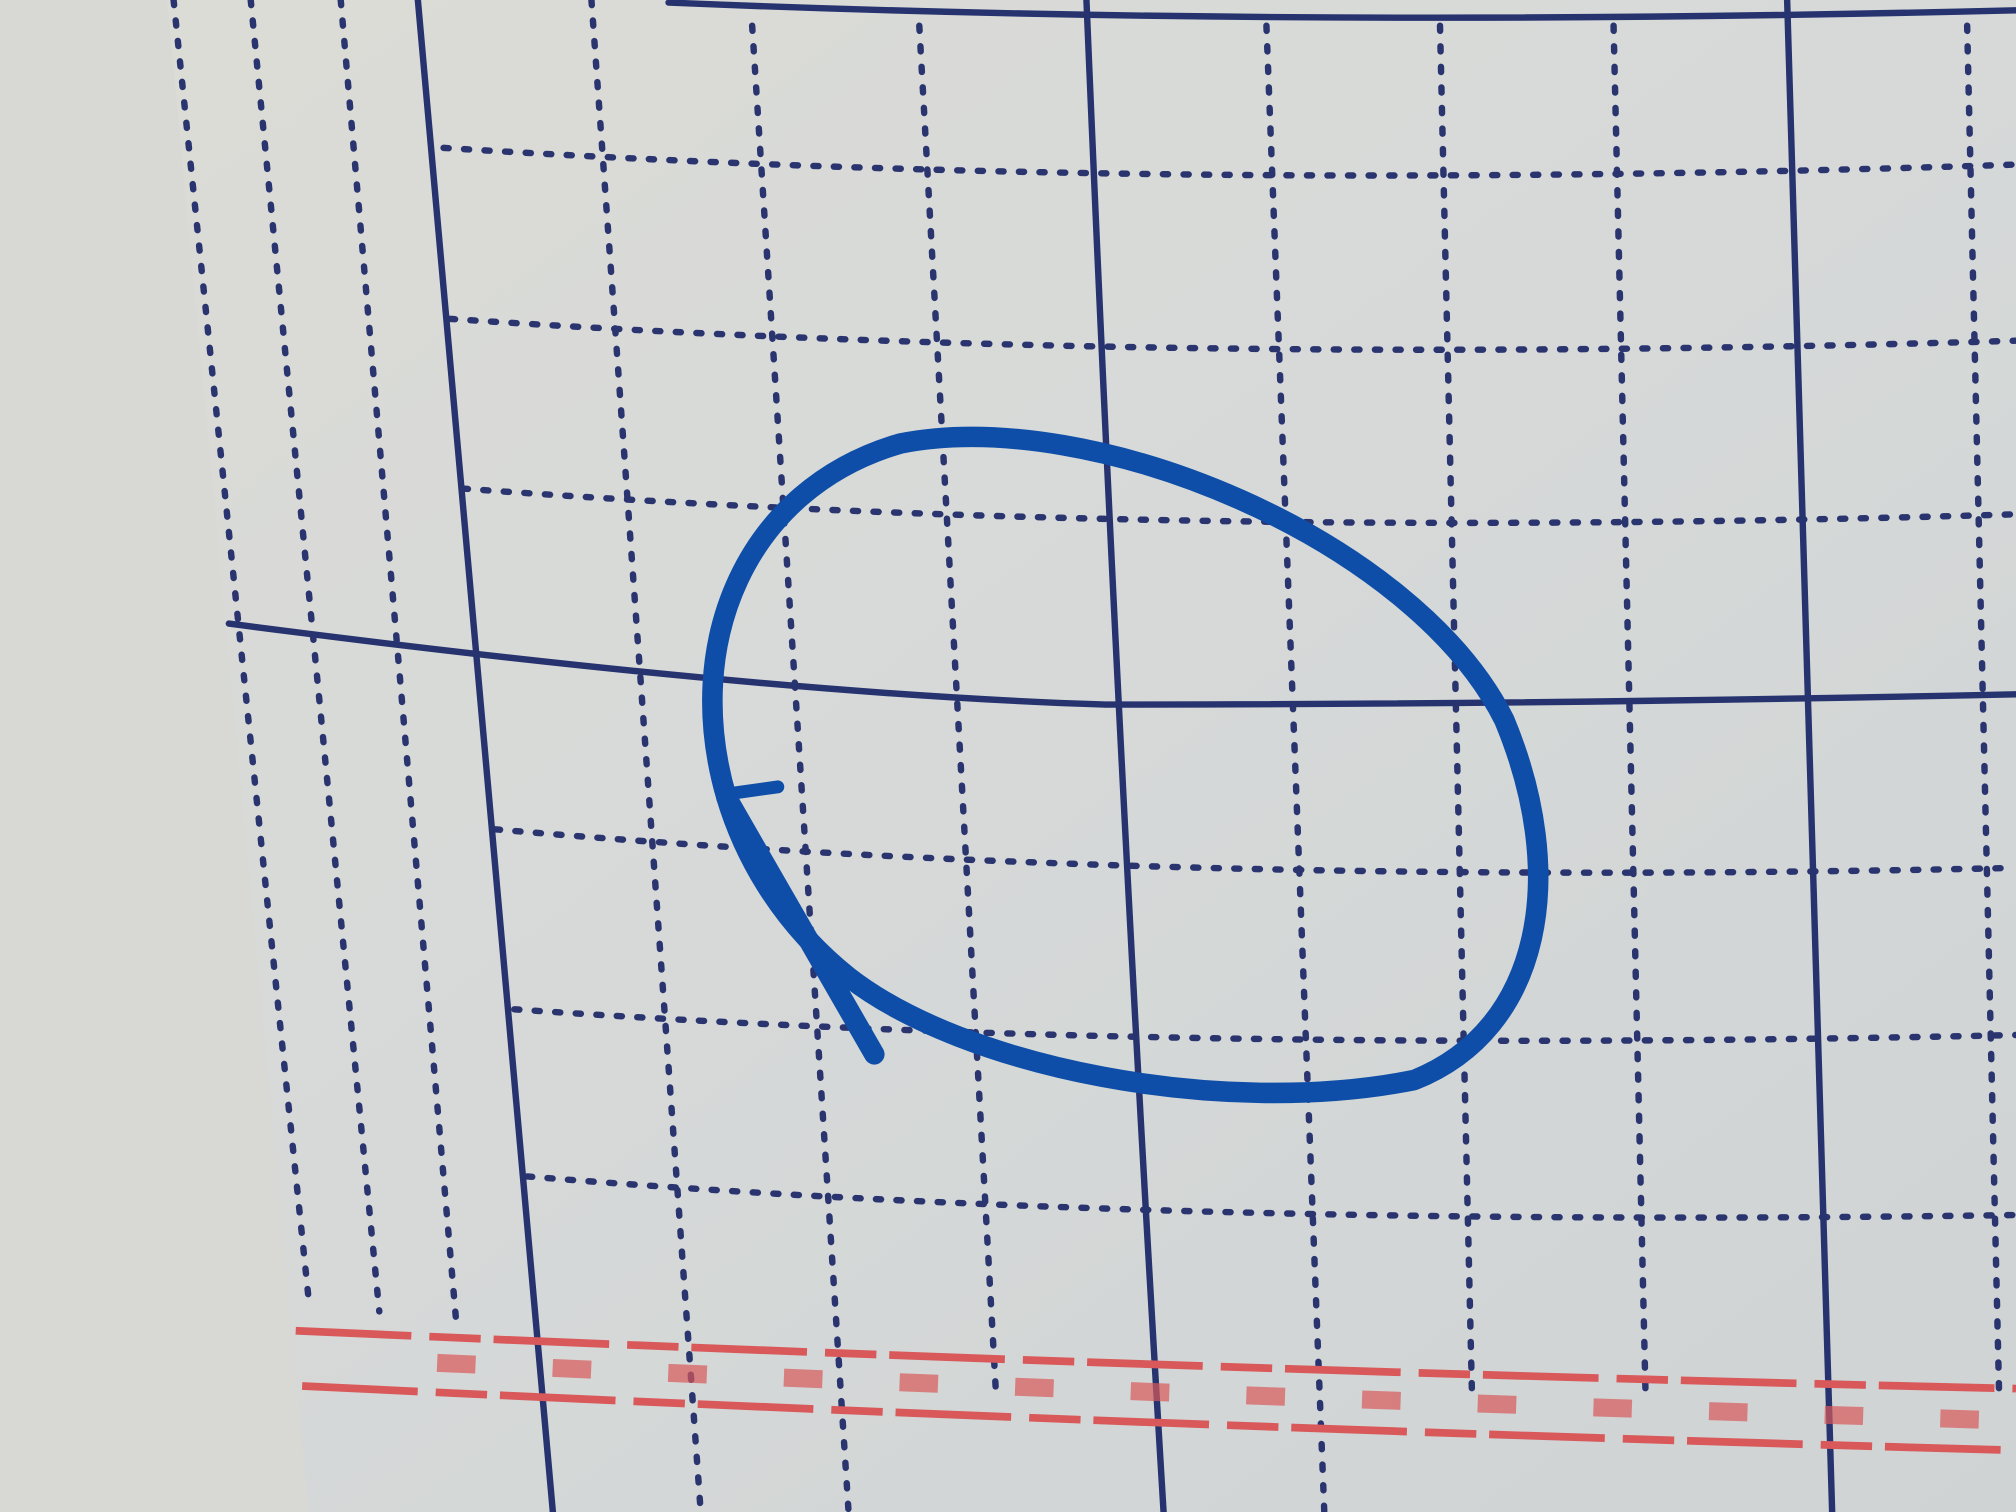 The image size is (2016, 1512). What do you see at coordinates (750, 791) in the screenshot?
I see `arrow-tick` at bounding box center [750, 791].